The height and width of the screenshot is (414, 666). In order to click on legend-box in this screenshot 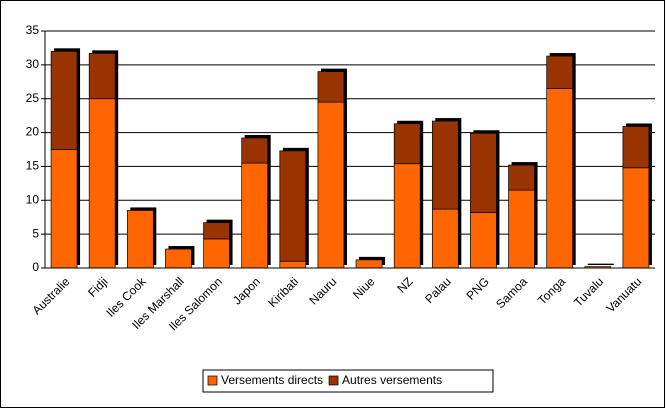, I will do `click(348, 381)`.